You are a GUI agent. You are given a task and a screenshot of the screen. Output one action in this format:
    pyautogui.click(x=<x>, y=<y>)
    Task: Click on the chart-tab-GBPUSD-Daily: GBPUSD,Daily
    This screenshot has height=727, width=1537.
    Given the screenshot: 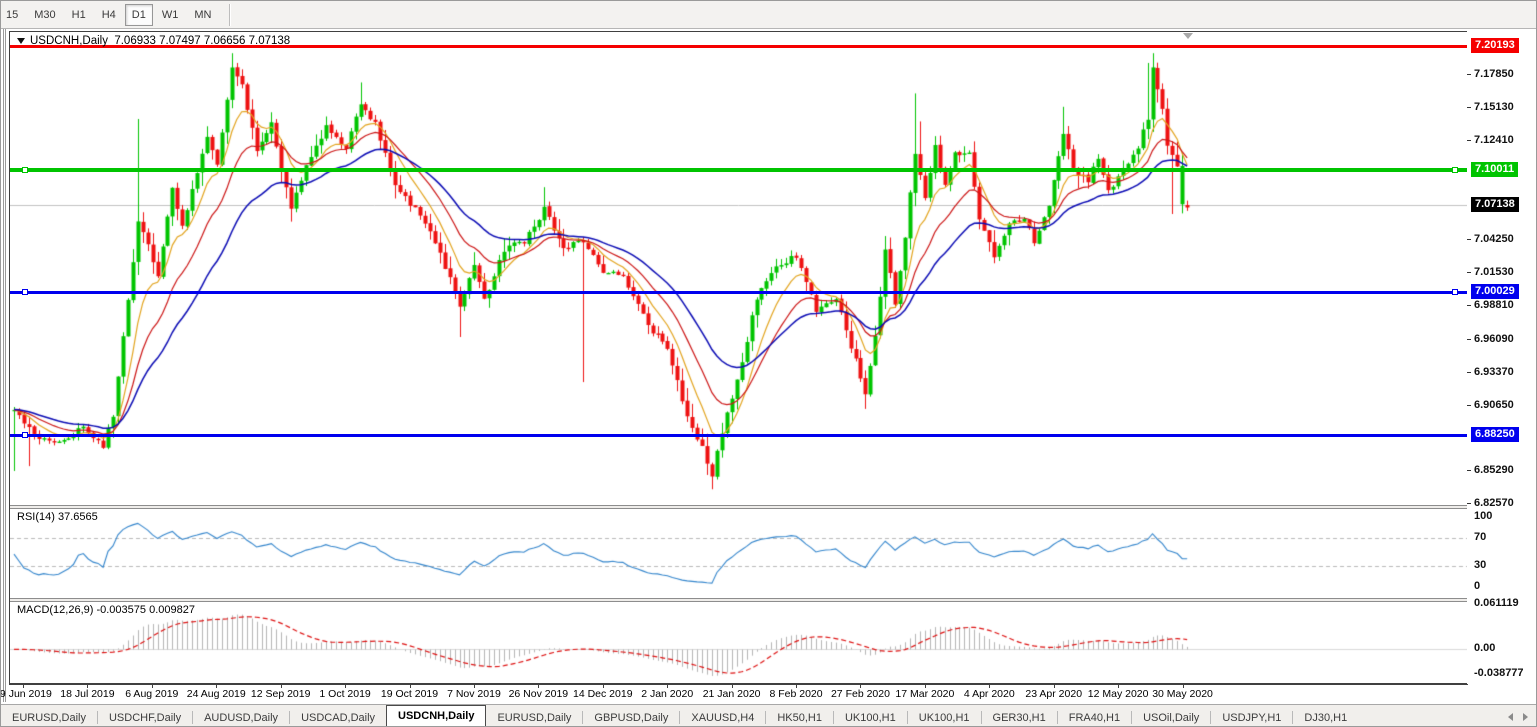 What is the action you would take?
    pyautogui.click(x=631, y=718)
    